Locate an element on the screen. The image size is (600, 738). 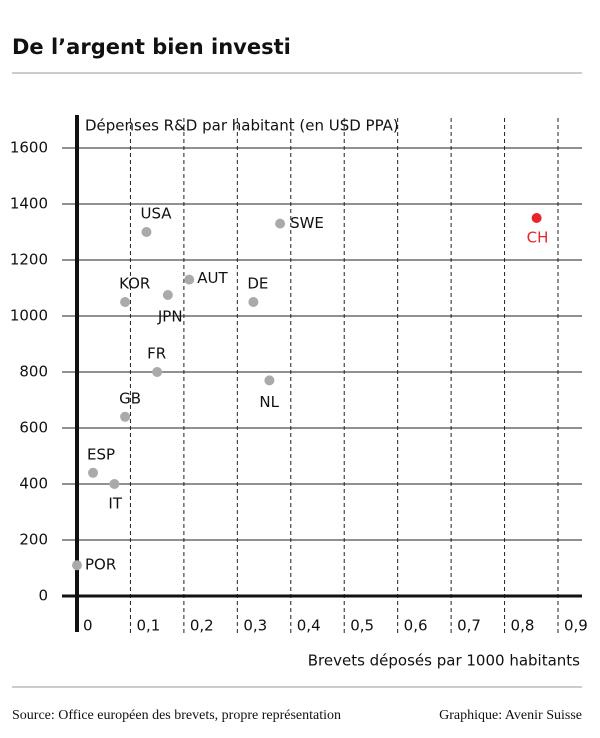
x-tick-label: 0,9 is located at coordinates (576, 626).